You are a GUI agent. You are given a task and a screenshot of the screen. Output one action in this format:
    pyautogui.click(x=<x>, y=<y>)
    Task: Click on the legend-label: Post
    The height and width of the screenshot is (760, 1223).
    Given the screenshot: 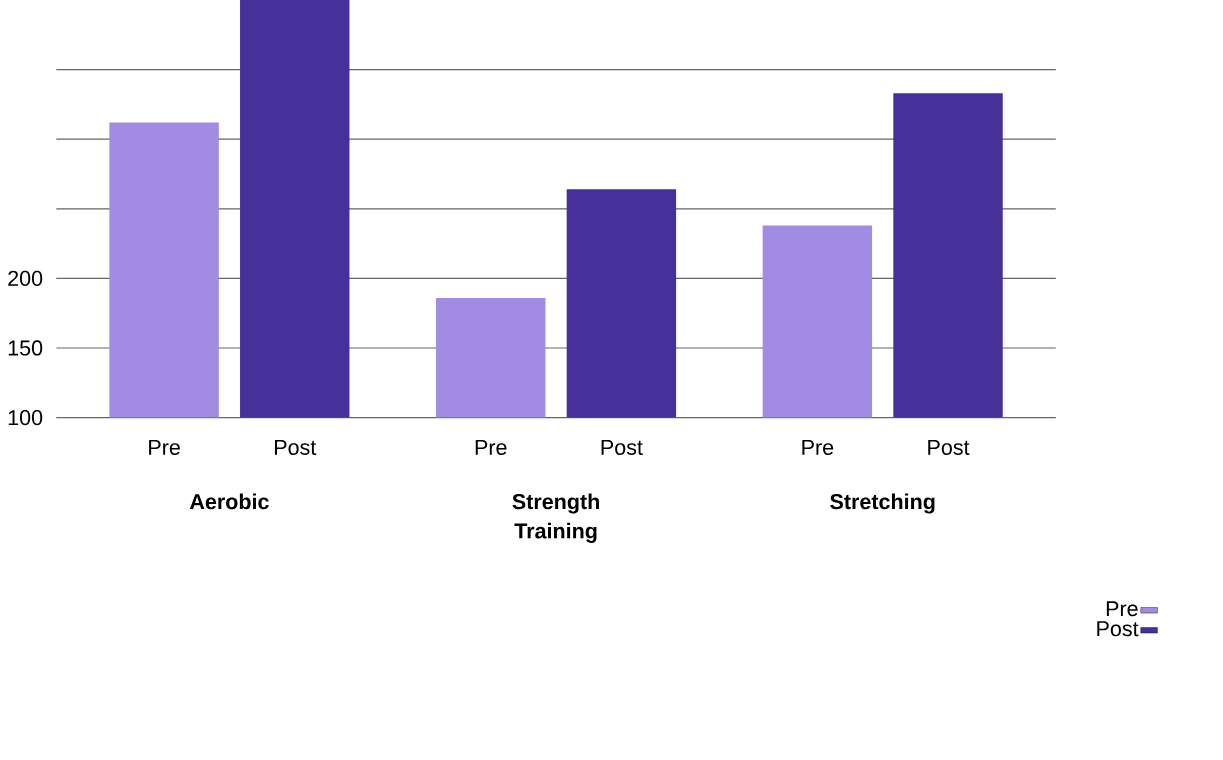 What is the action you would take?
    pyautogui.click(x=1118, y=629)
    